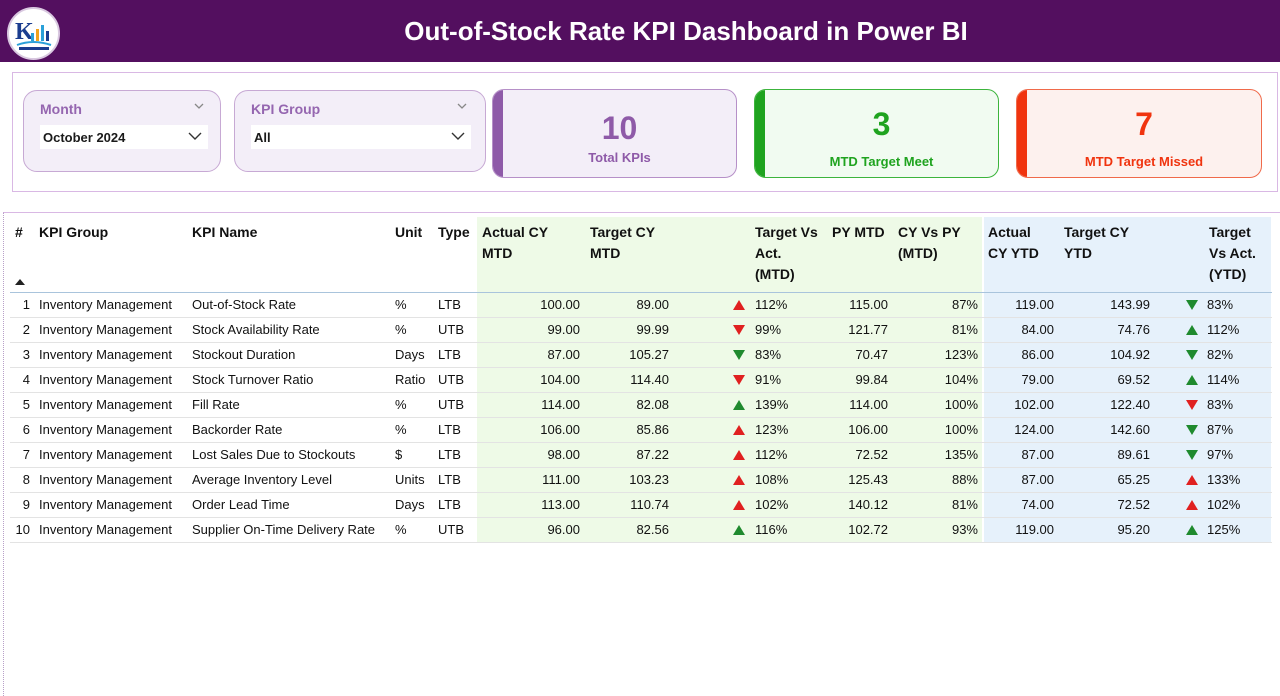 The image size is (1280, 696). What do you see at coordinates (772, 429) in the screenshot?
I see `target-vs-act-mtd-cell: 123%` at bounding box center [772, 429].